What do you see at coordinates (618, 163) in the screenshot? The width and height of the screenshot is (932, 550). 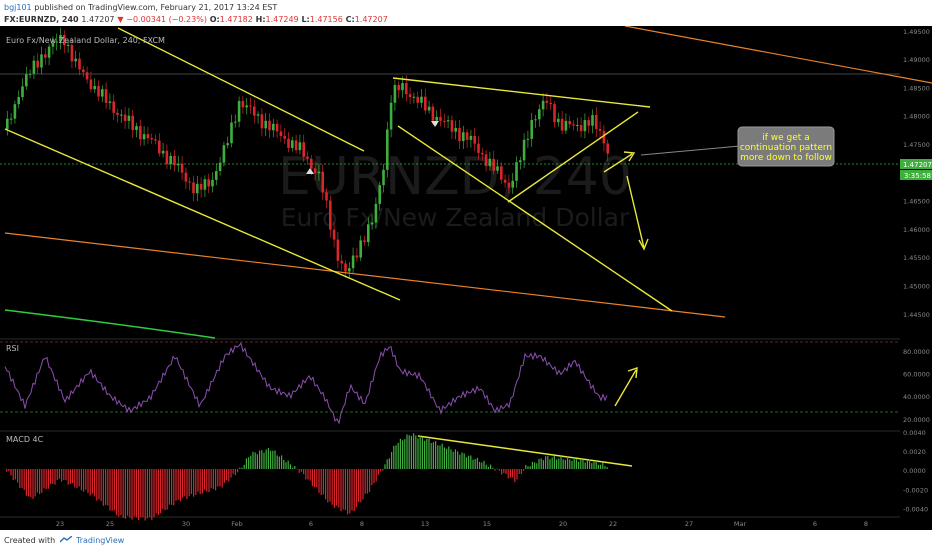 I see `projection-arrow-up` at bounding box center [618, 163].